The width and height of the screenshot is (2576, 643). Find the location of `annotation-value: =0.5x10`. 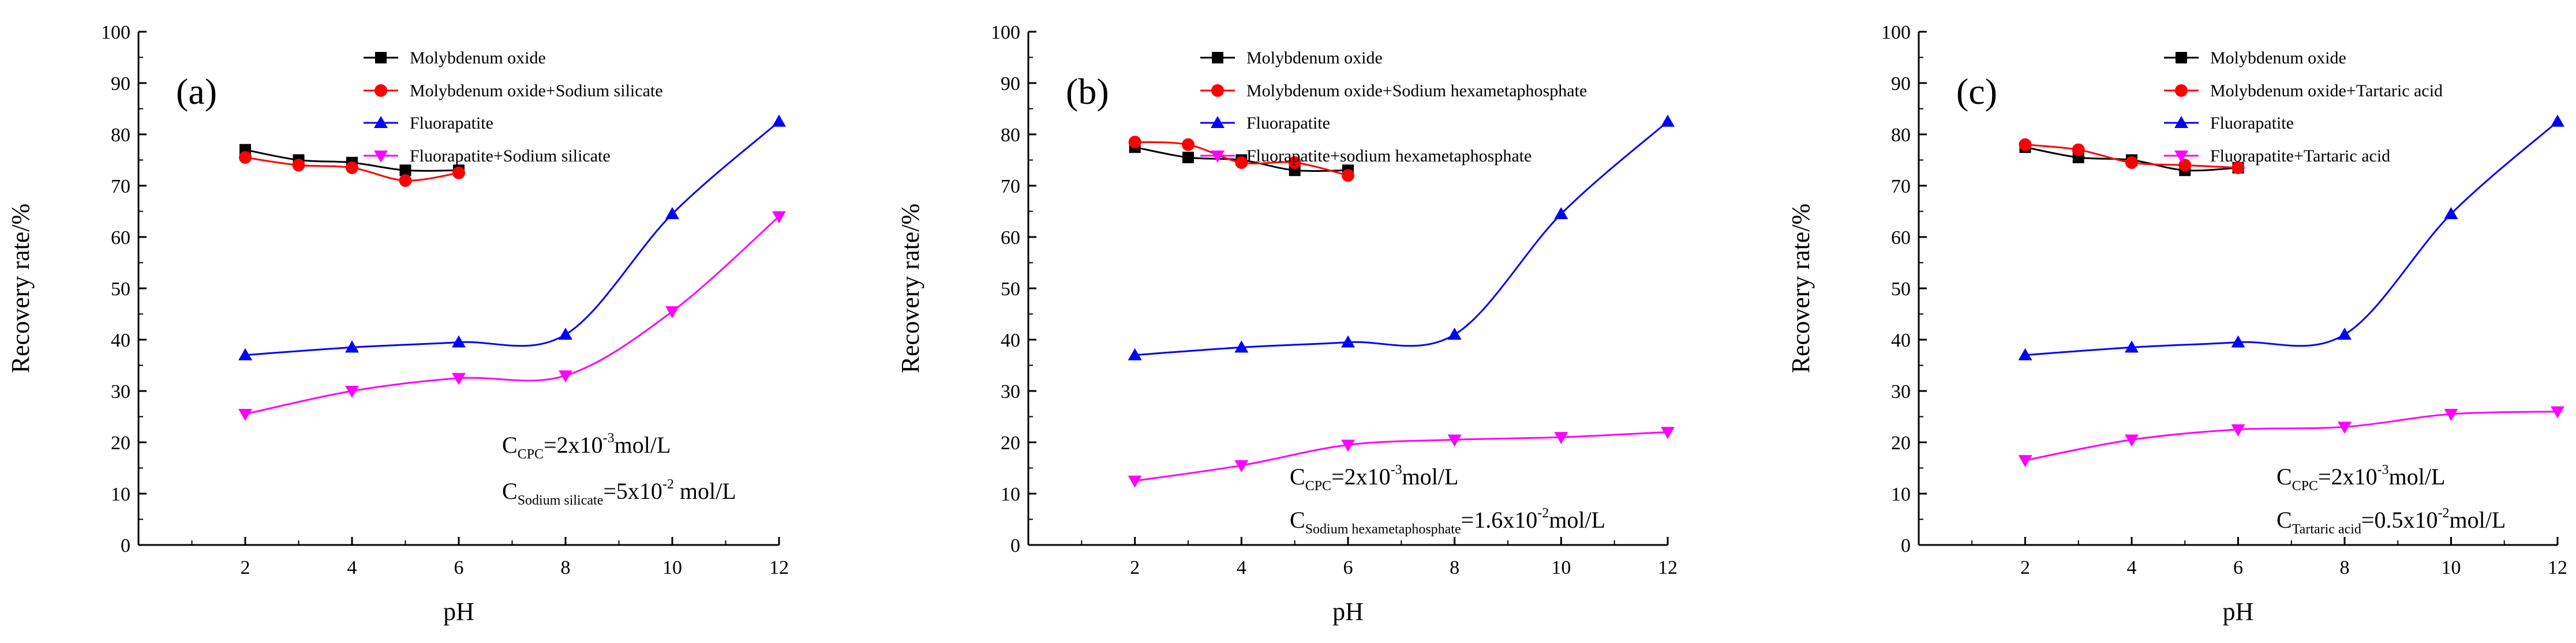

annotation-value: =0.5x10 is located at coordinates (2399, 520).